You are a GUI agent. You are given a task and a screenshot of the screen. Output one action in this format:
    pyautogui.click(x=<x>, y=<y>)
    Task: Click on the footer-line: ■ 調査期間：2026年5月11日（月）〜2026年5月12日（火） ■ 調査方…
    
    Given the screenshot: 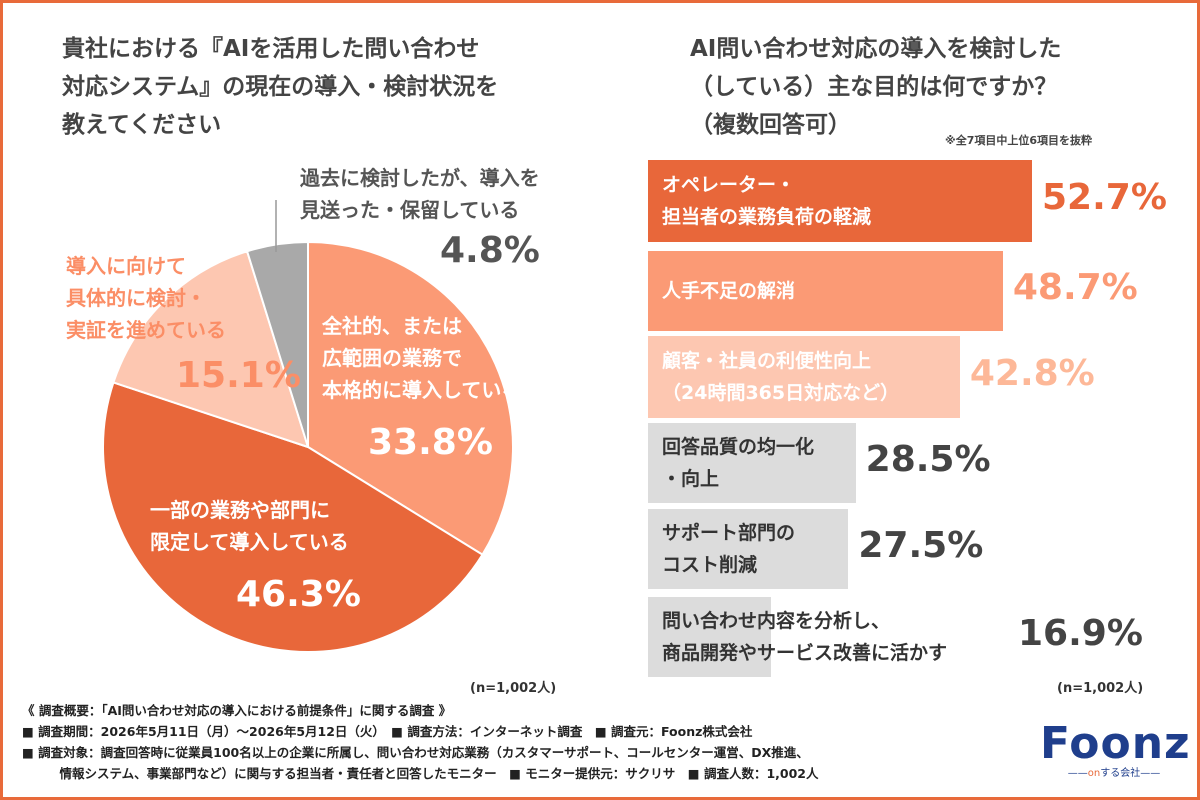 What is the action you would take?
    pyautogui.click(x=387, y=731)
    